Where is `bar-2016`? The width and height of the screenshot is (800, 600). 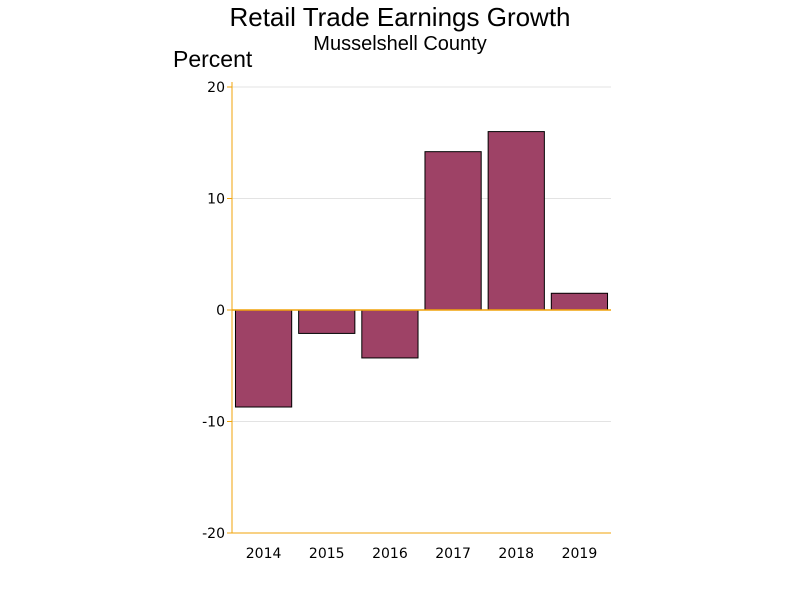
bar-2016 is located at coordinates (390, 334).